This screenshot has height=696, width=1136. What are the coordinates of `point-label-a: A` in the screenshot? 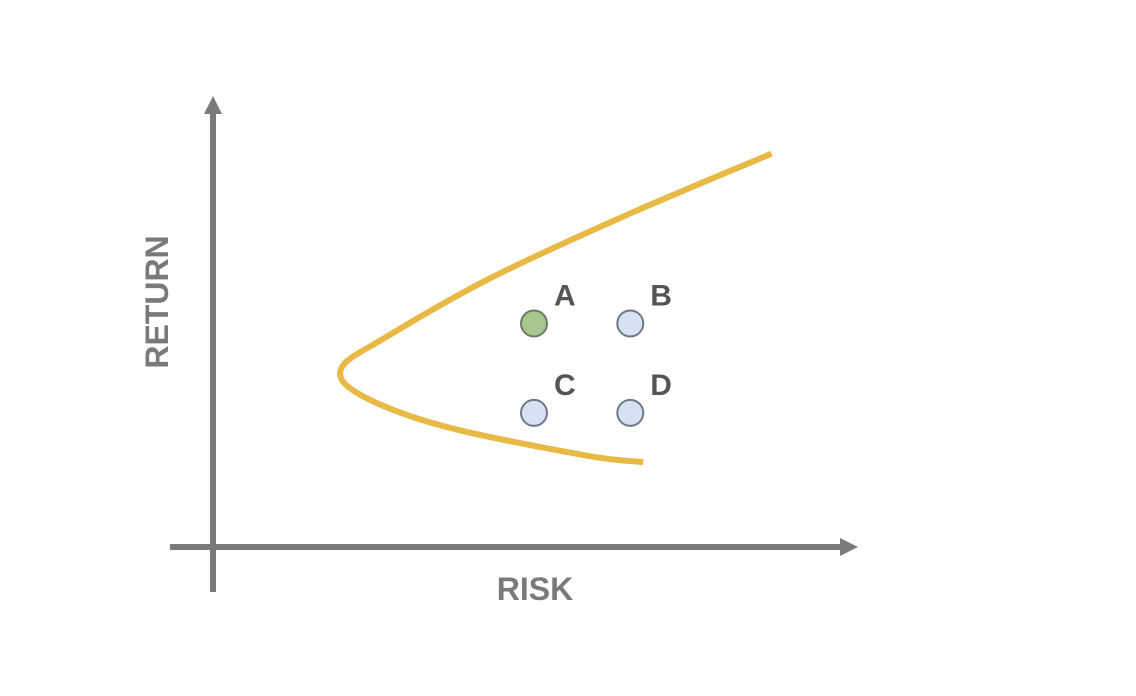 It's located at (565, 296).